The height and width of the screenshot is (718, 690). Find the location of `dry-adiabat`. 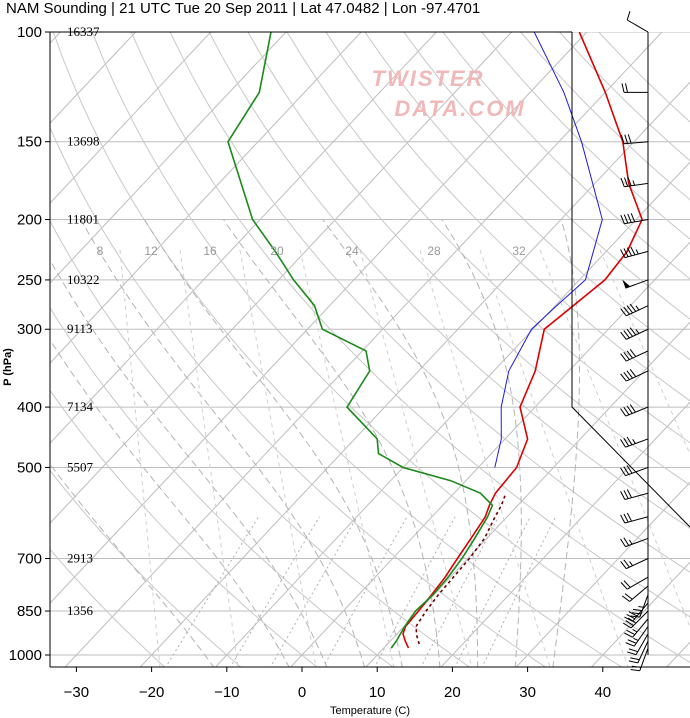

dry-adiabat is located at coordinates (624, 97).